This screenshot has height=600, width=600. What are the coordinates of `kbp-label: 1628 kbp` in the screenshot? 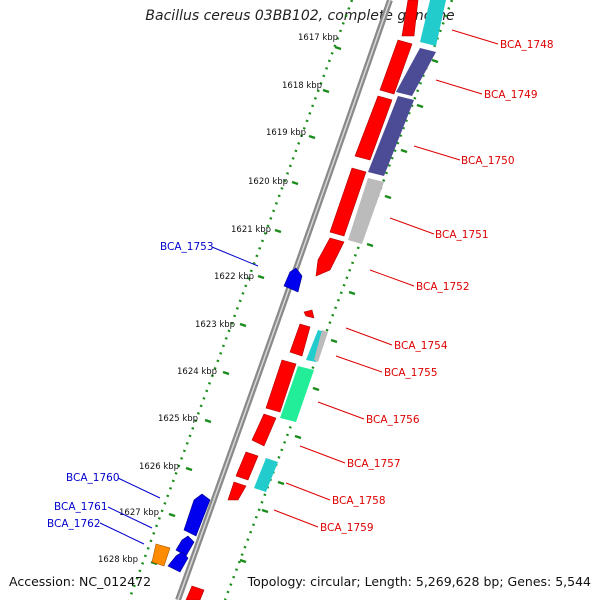 It's located at (118, 560).